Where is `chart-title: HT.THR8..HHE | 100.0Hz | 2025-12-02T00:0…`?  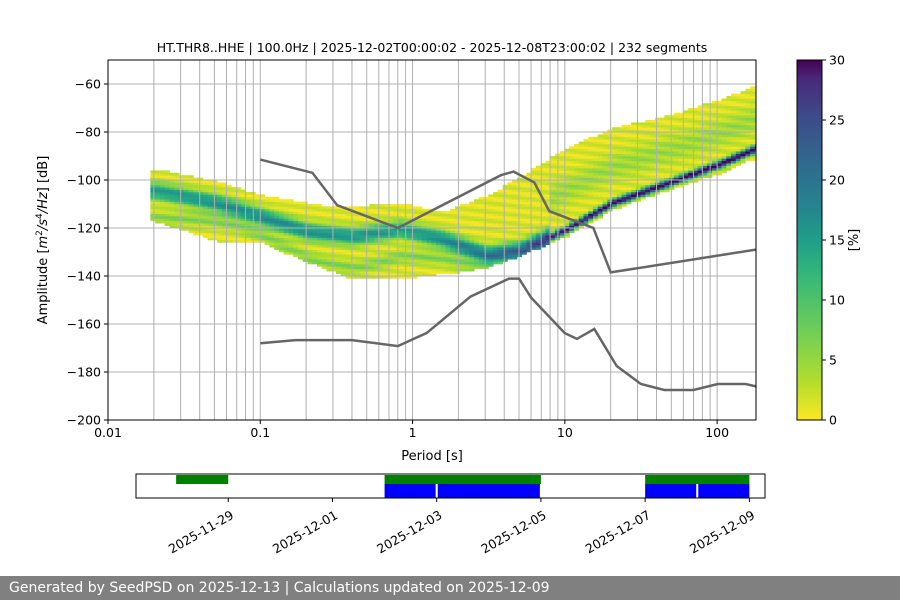 chart-title: HT.THR8..HHE | 100.0Hz | 2025-12-02T00:0… is located at coordinates (432, 47).